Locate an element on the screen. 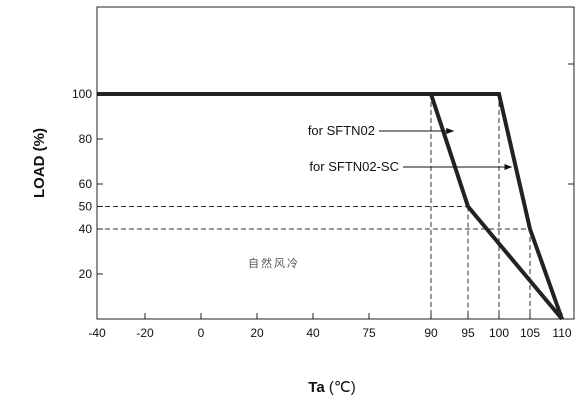 The width and height of the screenshot is (582, 400). x-tick-label: 0 is located at coordinates (201, 333).